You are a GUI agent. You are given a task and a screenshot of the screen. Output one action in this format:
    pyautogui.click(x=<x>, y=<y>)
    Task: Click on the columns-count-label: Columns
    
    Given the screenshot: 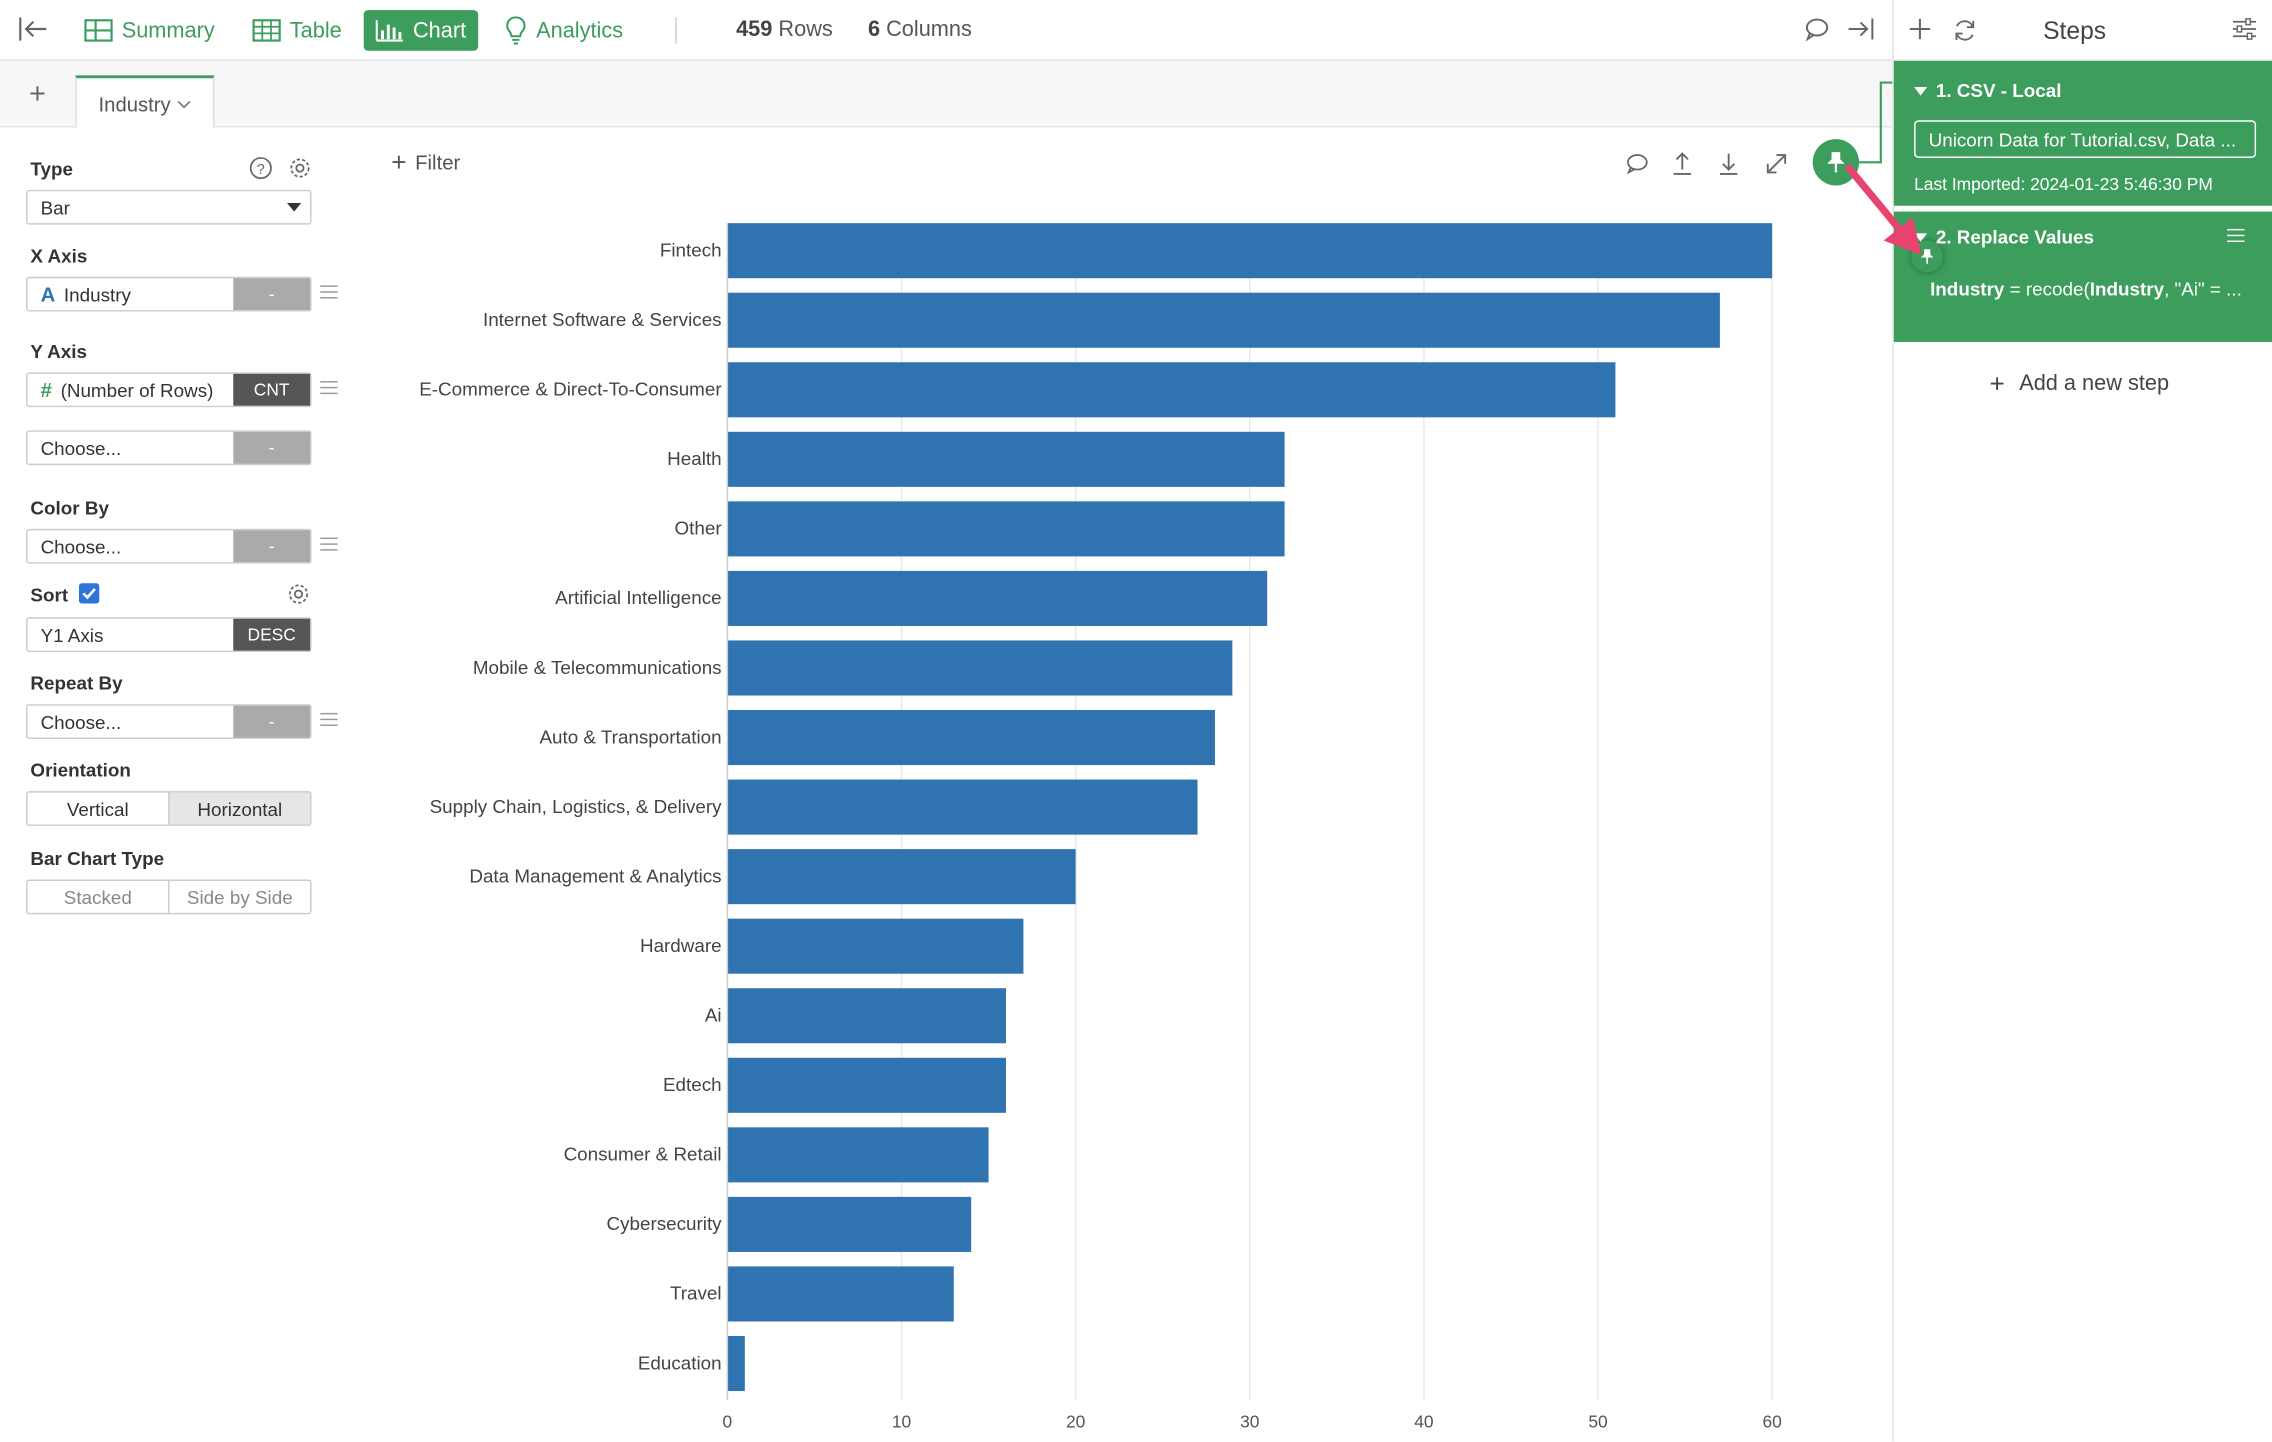 What is the action you would take?
    pyautogui.click(x=929, y=30)
    